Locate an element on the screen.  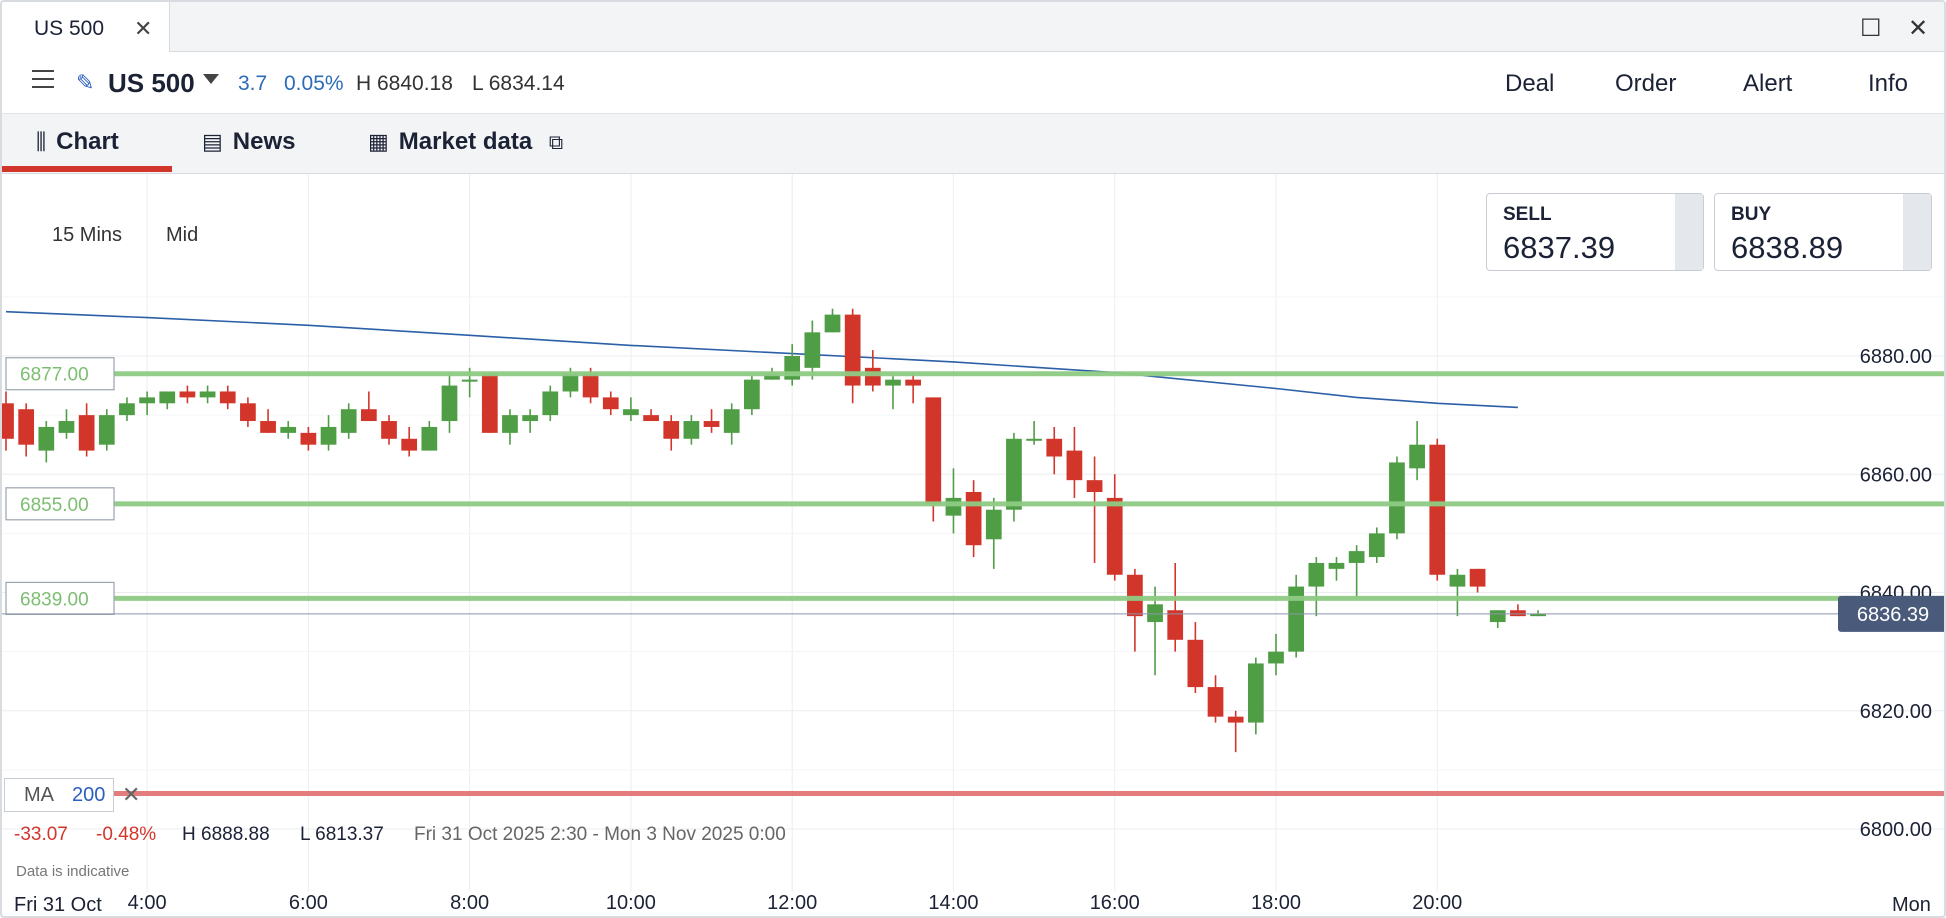
instrument-name: US 500 is located at coordinates (151, 83).